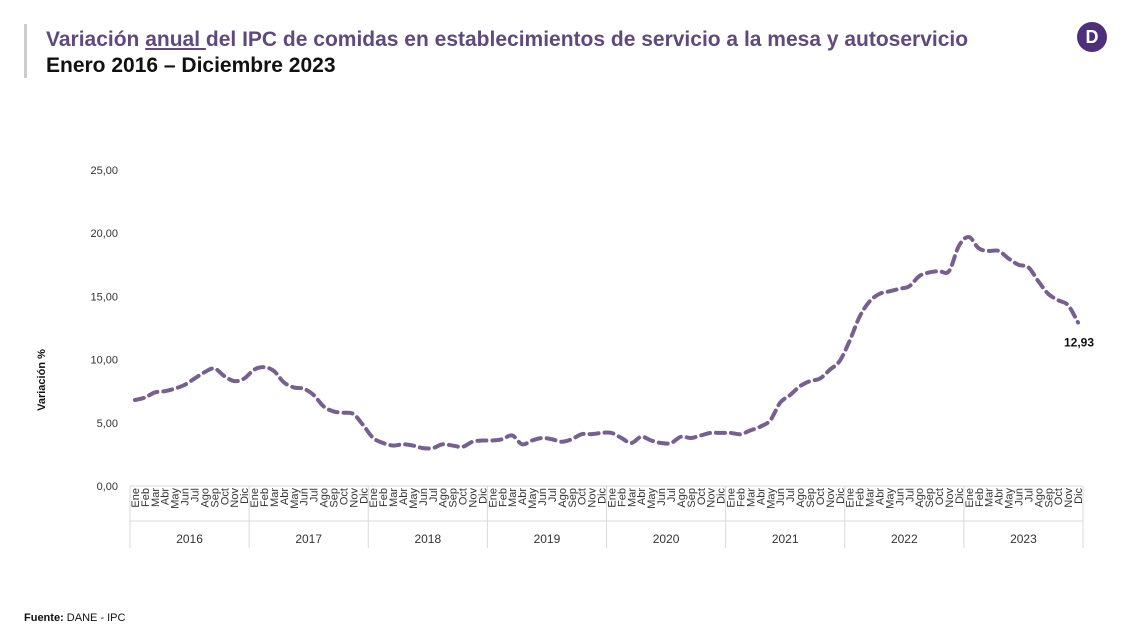 Image resolution: width=1126 pixels, height=628 pixels. What do you see at coordinates (1023, 539) in the screenshot?
I see `x-tick-year: 2023` at bounding box center [1023, 539].